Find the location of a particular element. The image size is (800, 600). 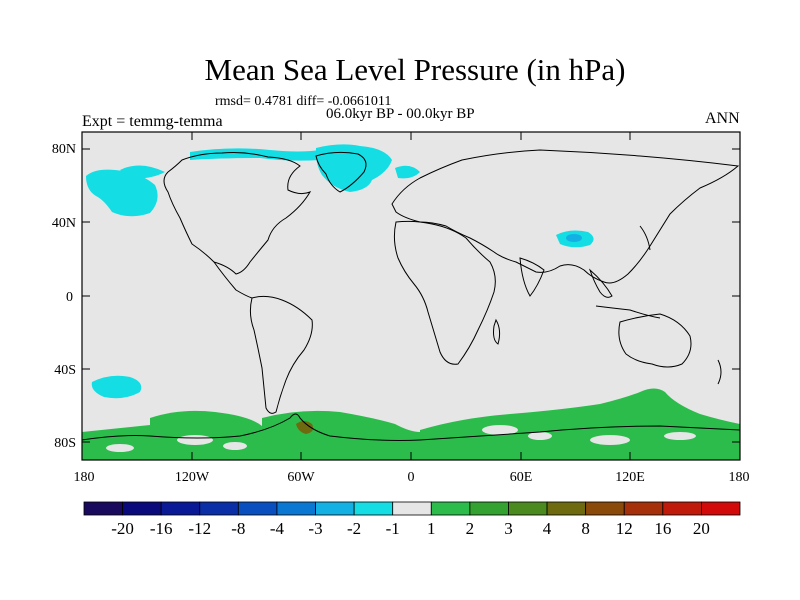

lat-label-80n: 80N is located at coordinates (64, 149).